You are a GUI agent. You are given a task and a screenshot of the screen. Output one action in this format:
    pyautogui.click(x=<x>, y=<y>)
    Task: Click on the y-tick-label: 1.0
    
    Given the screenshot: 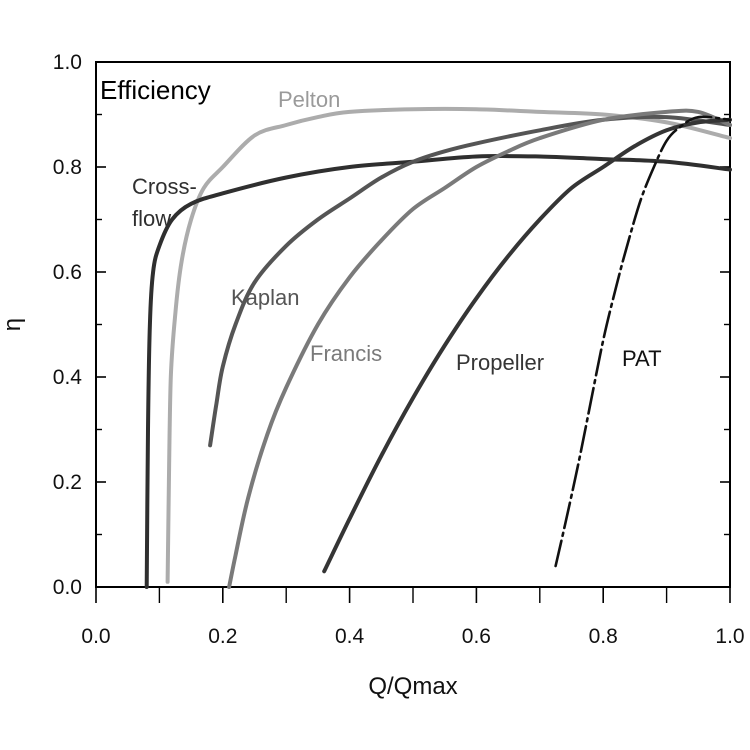 What is the action you would take?
    pyautogui.click(x=67, y=62)
    